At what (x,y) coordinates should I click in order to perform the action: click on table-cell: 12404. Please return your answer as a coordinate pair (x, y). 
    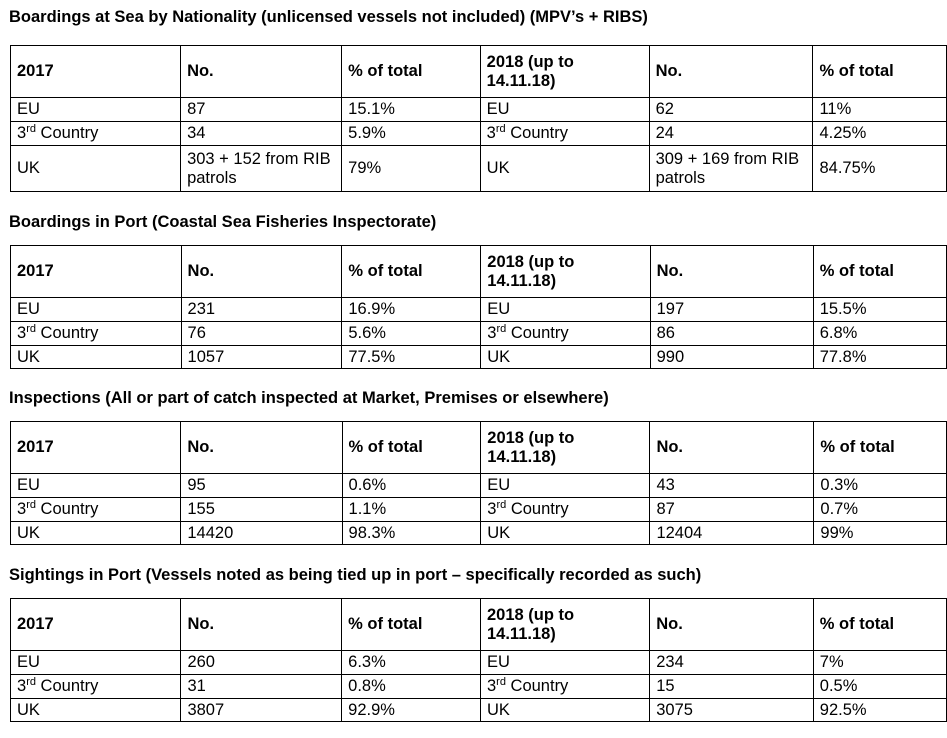
    Looking at the image, I should click on (732, 533).